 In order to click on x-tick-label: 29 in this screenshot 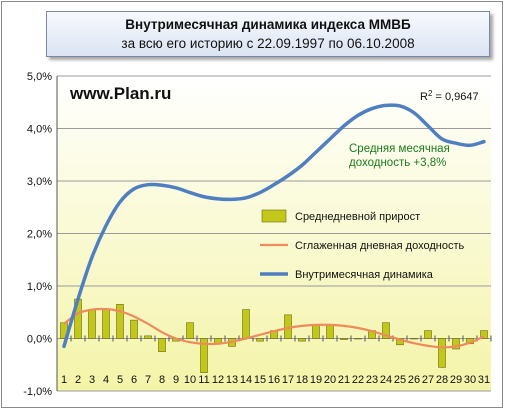, I will do `click(456, 380)`.